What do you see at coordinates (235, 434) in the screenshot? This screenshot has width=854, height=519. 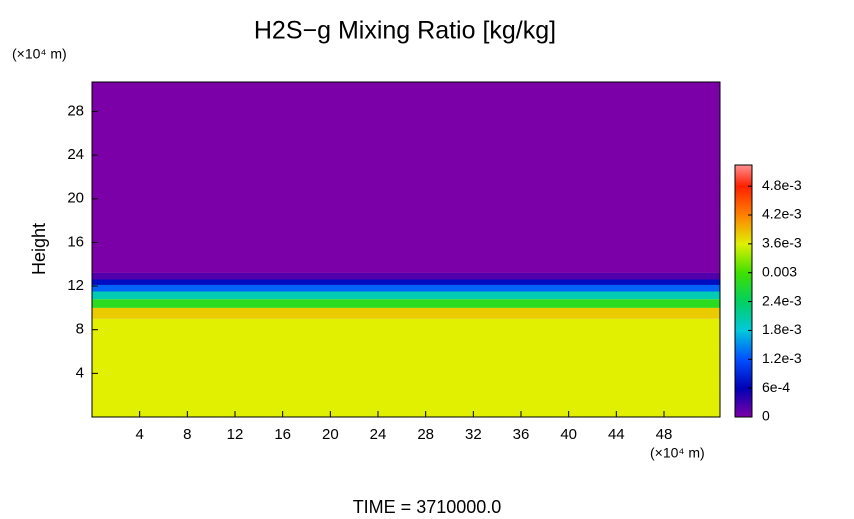 I see `x-tick-label: 12` at bounding box center [235, 434].